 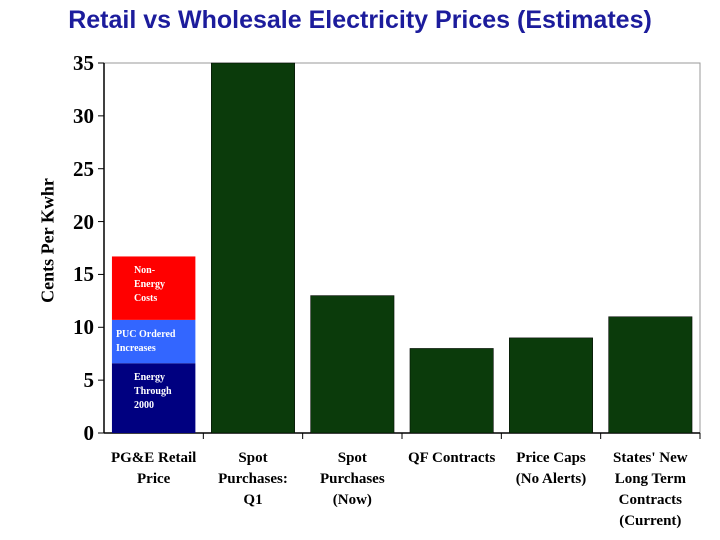 What do you see at coordinates (551, 468) in the screenshot?
I see `x-tick-label: Price Caps (No Alerts)` at bounding box center [551, 468].